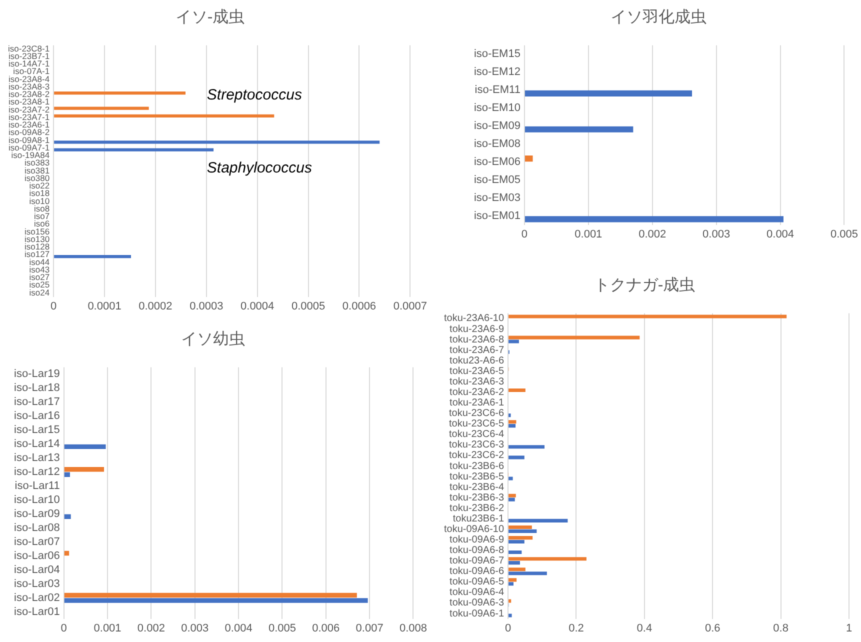 This screenshot has width=861, height=642. I want to click on y-tick-label: iso-23A8-1, so click(29, 101).